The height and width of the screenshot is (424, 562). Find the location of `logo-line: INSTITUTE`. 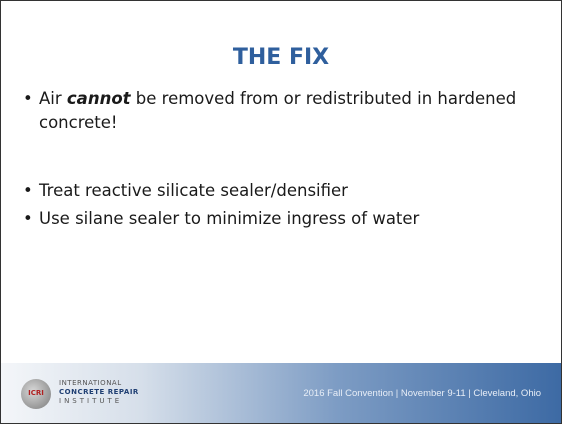

logo-line: INSTITUTE is located at coordinates (91, 401).